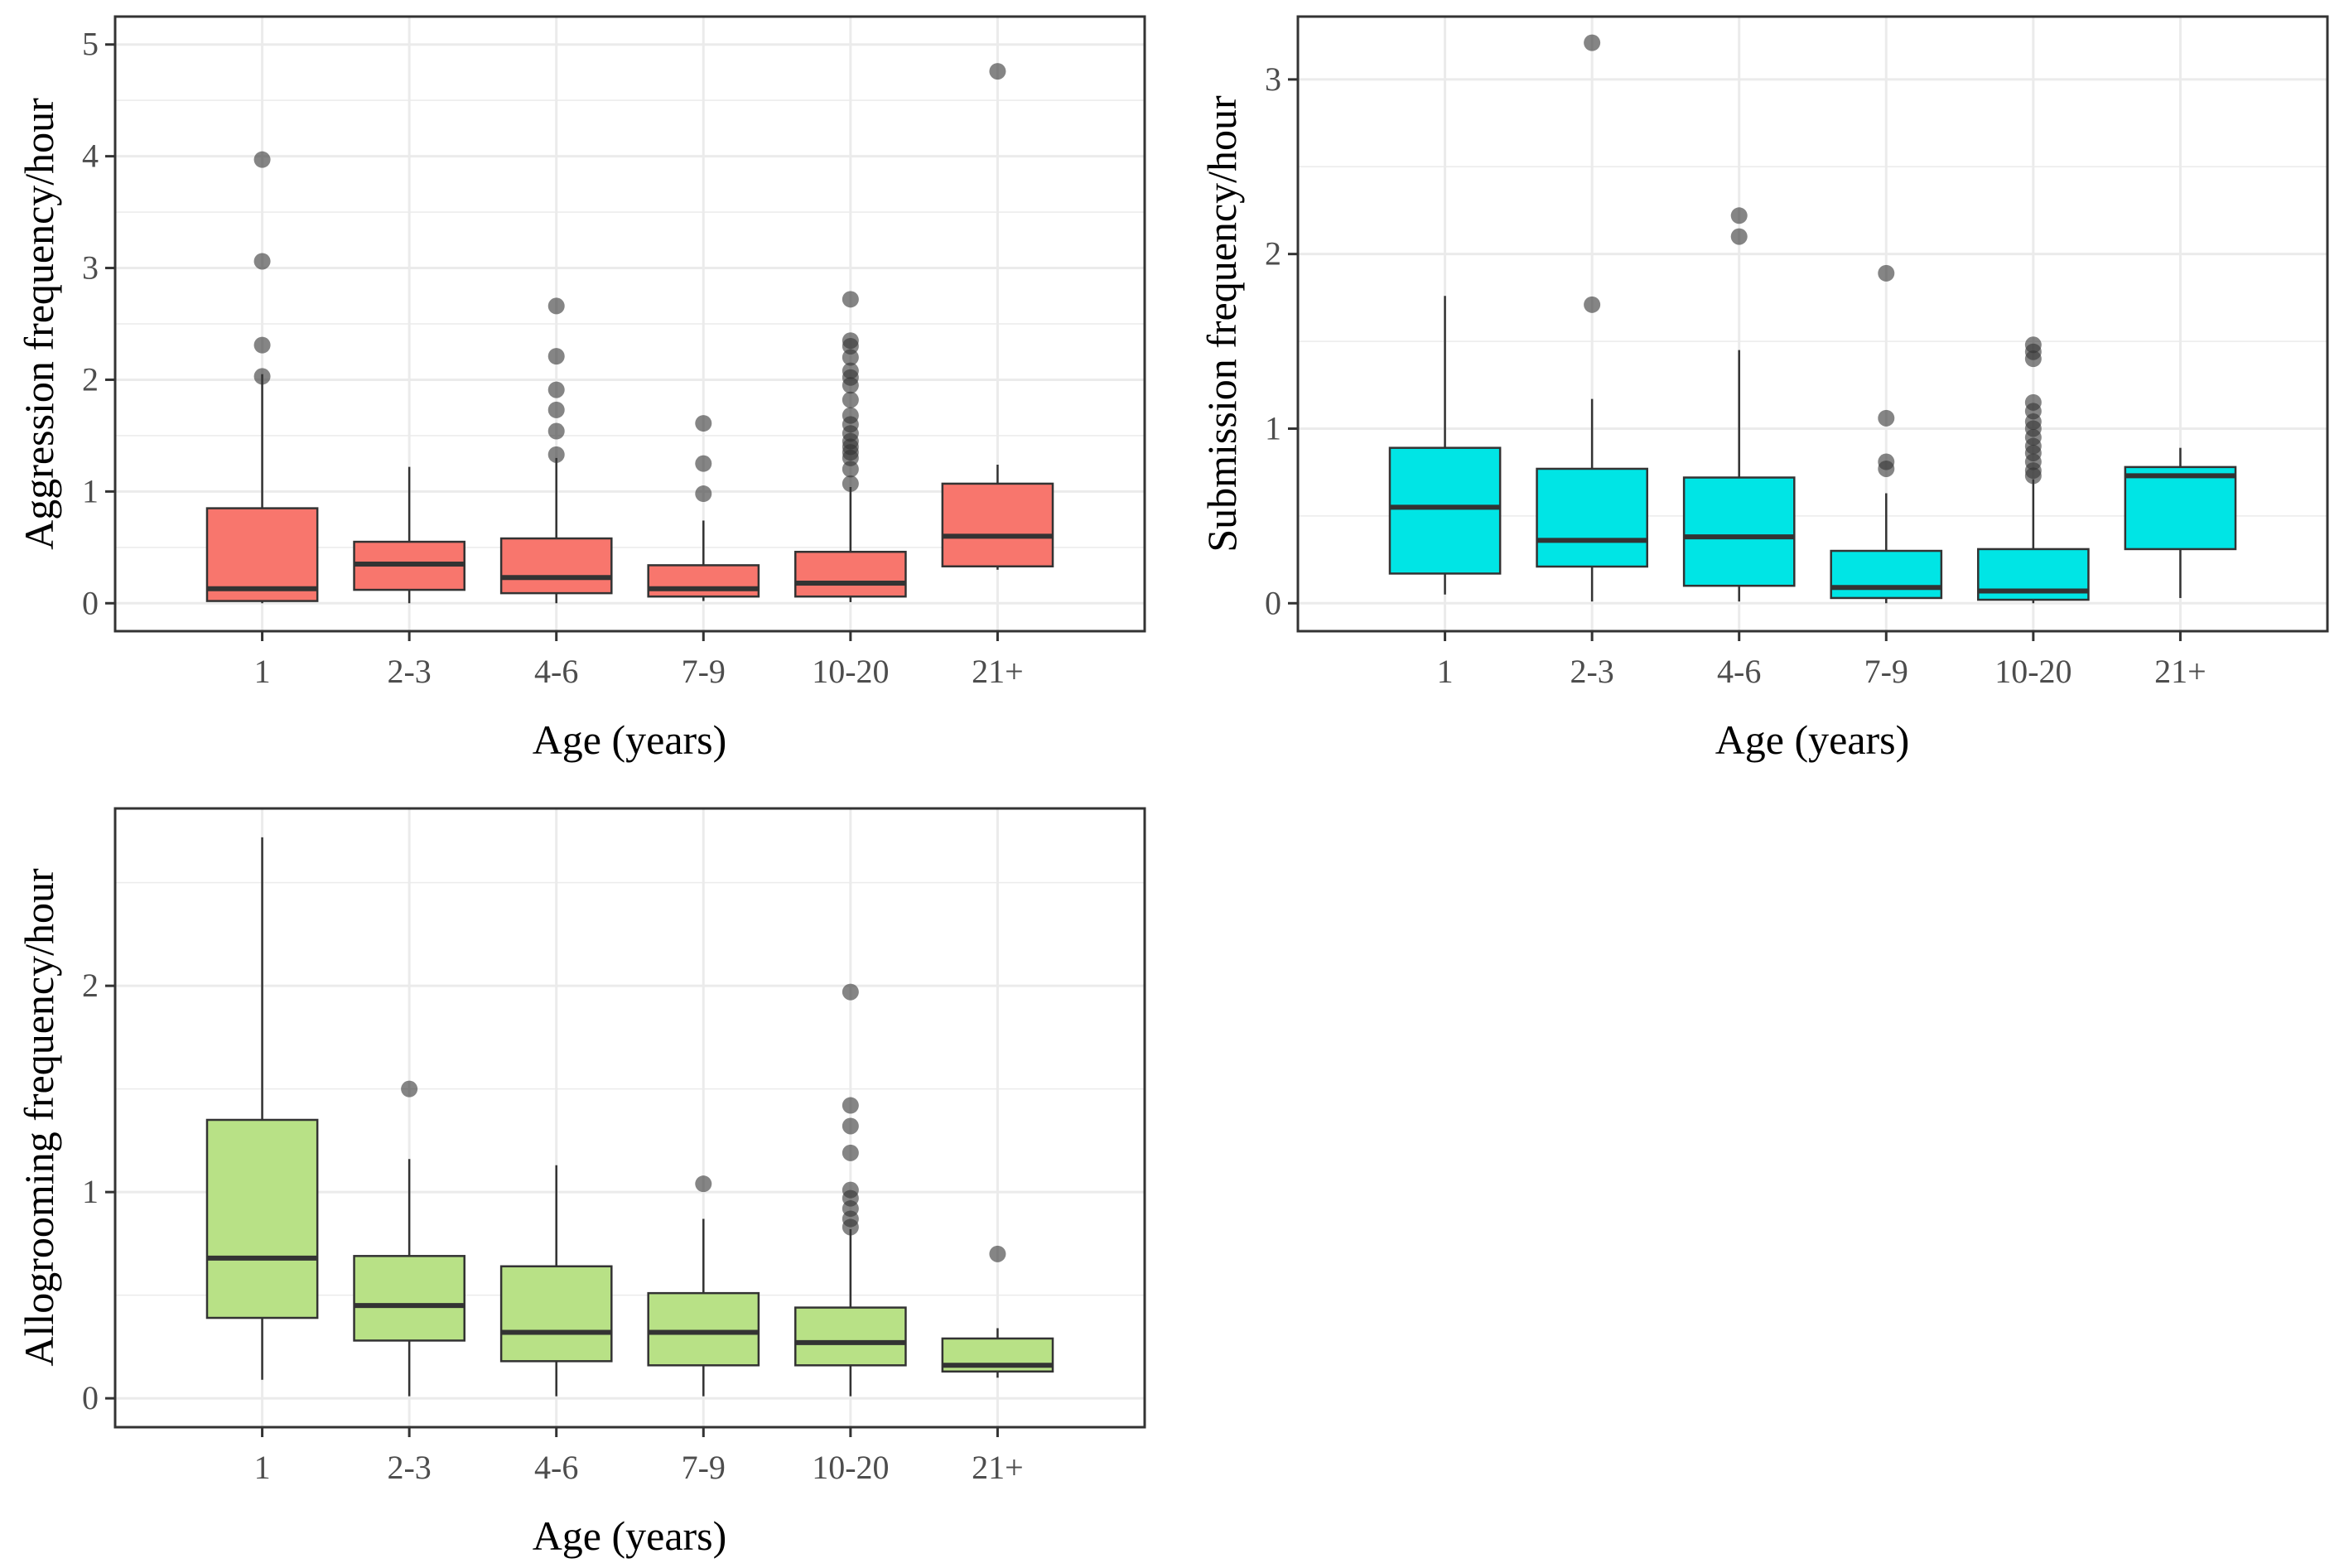 The image size is (2344, 1568). I want to click on panel-allogrooming-y-tick-label: 0, so click(90, 1397).